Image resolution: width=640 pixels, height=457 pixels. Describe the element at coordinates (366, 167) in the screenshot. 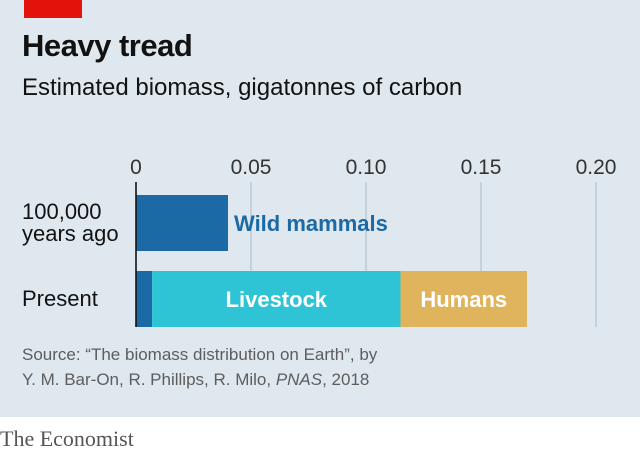

I see `x-tick-label: 0.10` at that location.